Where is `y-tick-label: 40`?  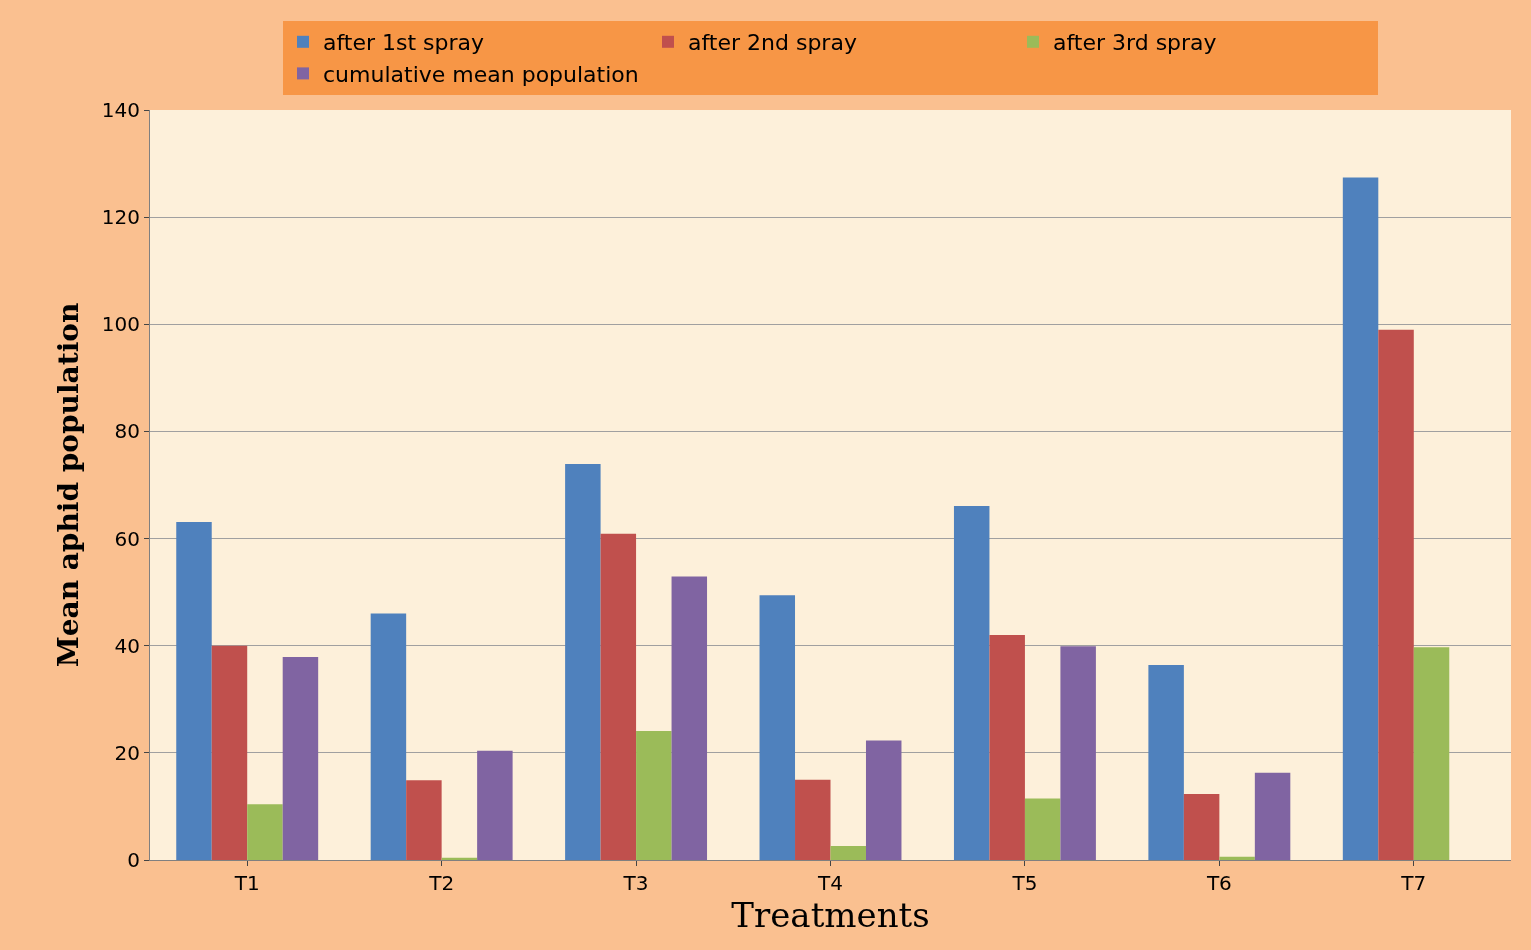 y-tick-label: 40 is located at coordinates (127, 645).